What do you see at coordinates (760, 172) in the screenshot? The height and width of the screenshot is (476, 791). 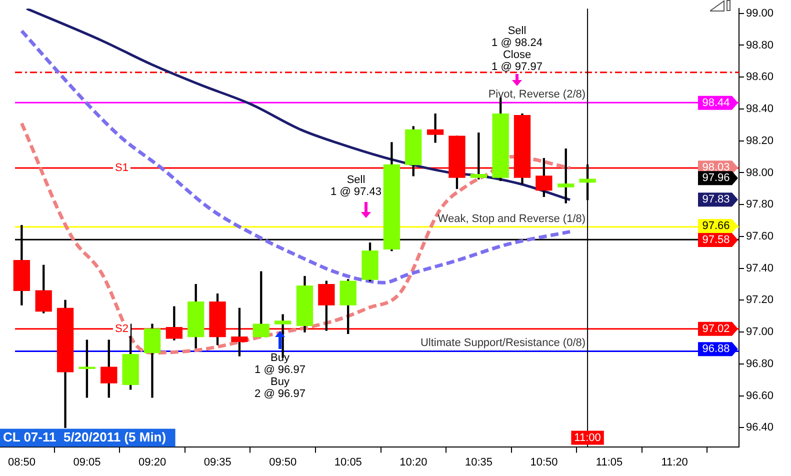 I see `y-tick-label: 98.00` at bounding box center [760, 172].